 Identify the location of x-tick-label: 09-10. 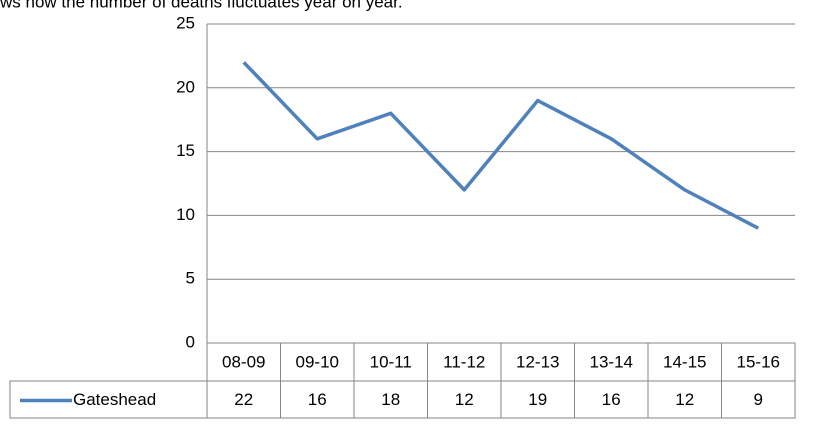
(317, 361).